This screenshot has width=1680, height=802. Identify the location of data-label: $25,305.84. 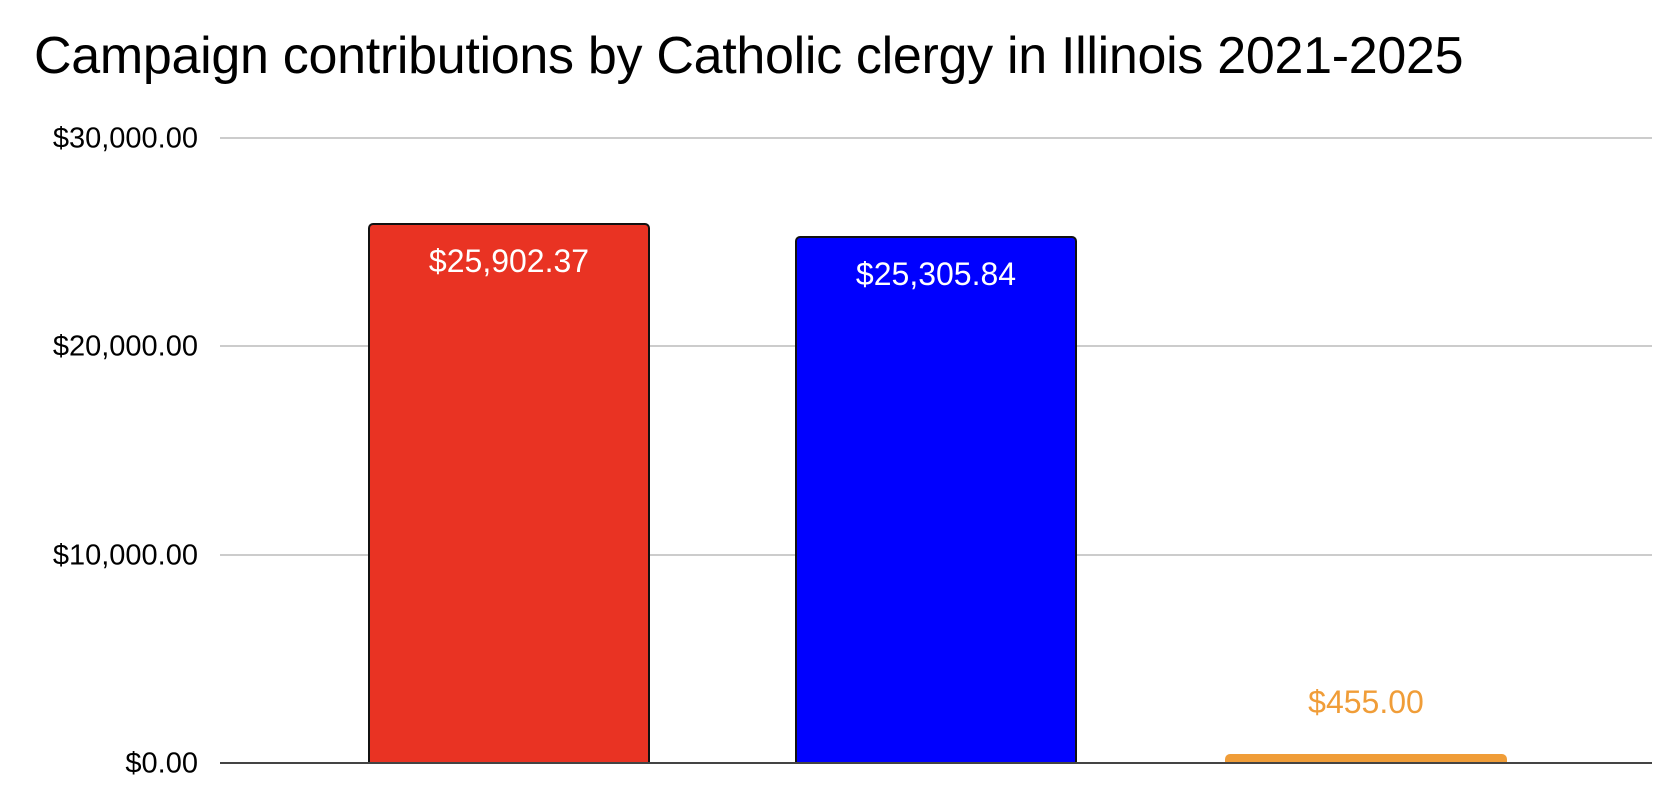
(936, 273).